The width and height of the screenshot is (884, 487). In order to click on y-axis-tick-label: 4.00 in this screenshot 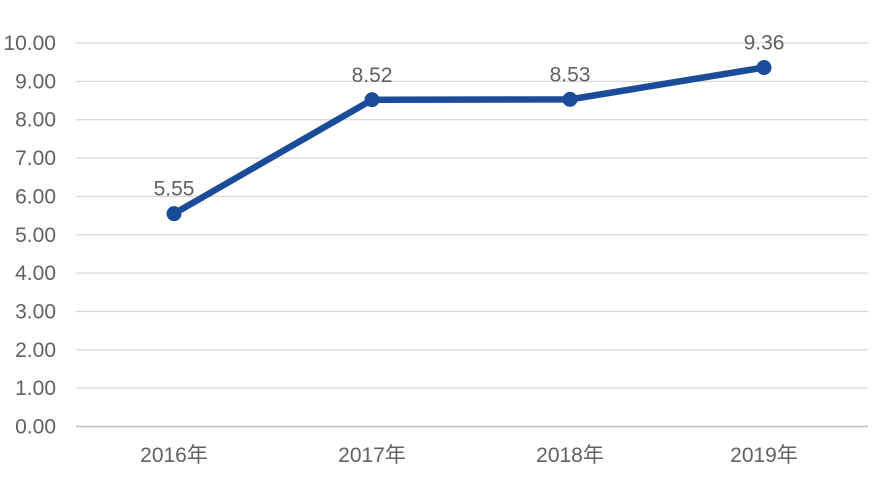, I will do `click(35, 273)`.